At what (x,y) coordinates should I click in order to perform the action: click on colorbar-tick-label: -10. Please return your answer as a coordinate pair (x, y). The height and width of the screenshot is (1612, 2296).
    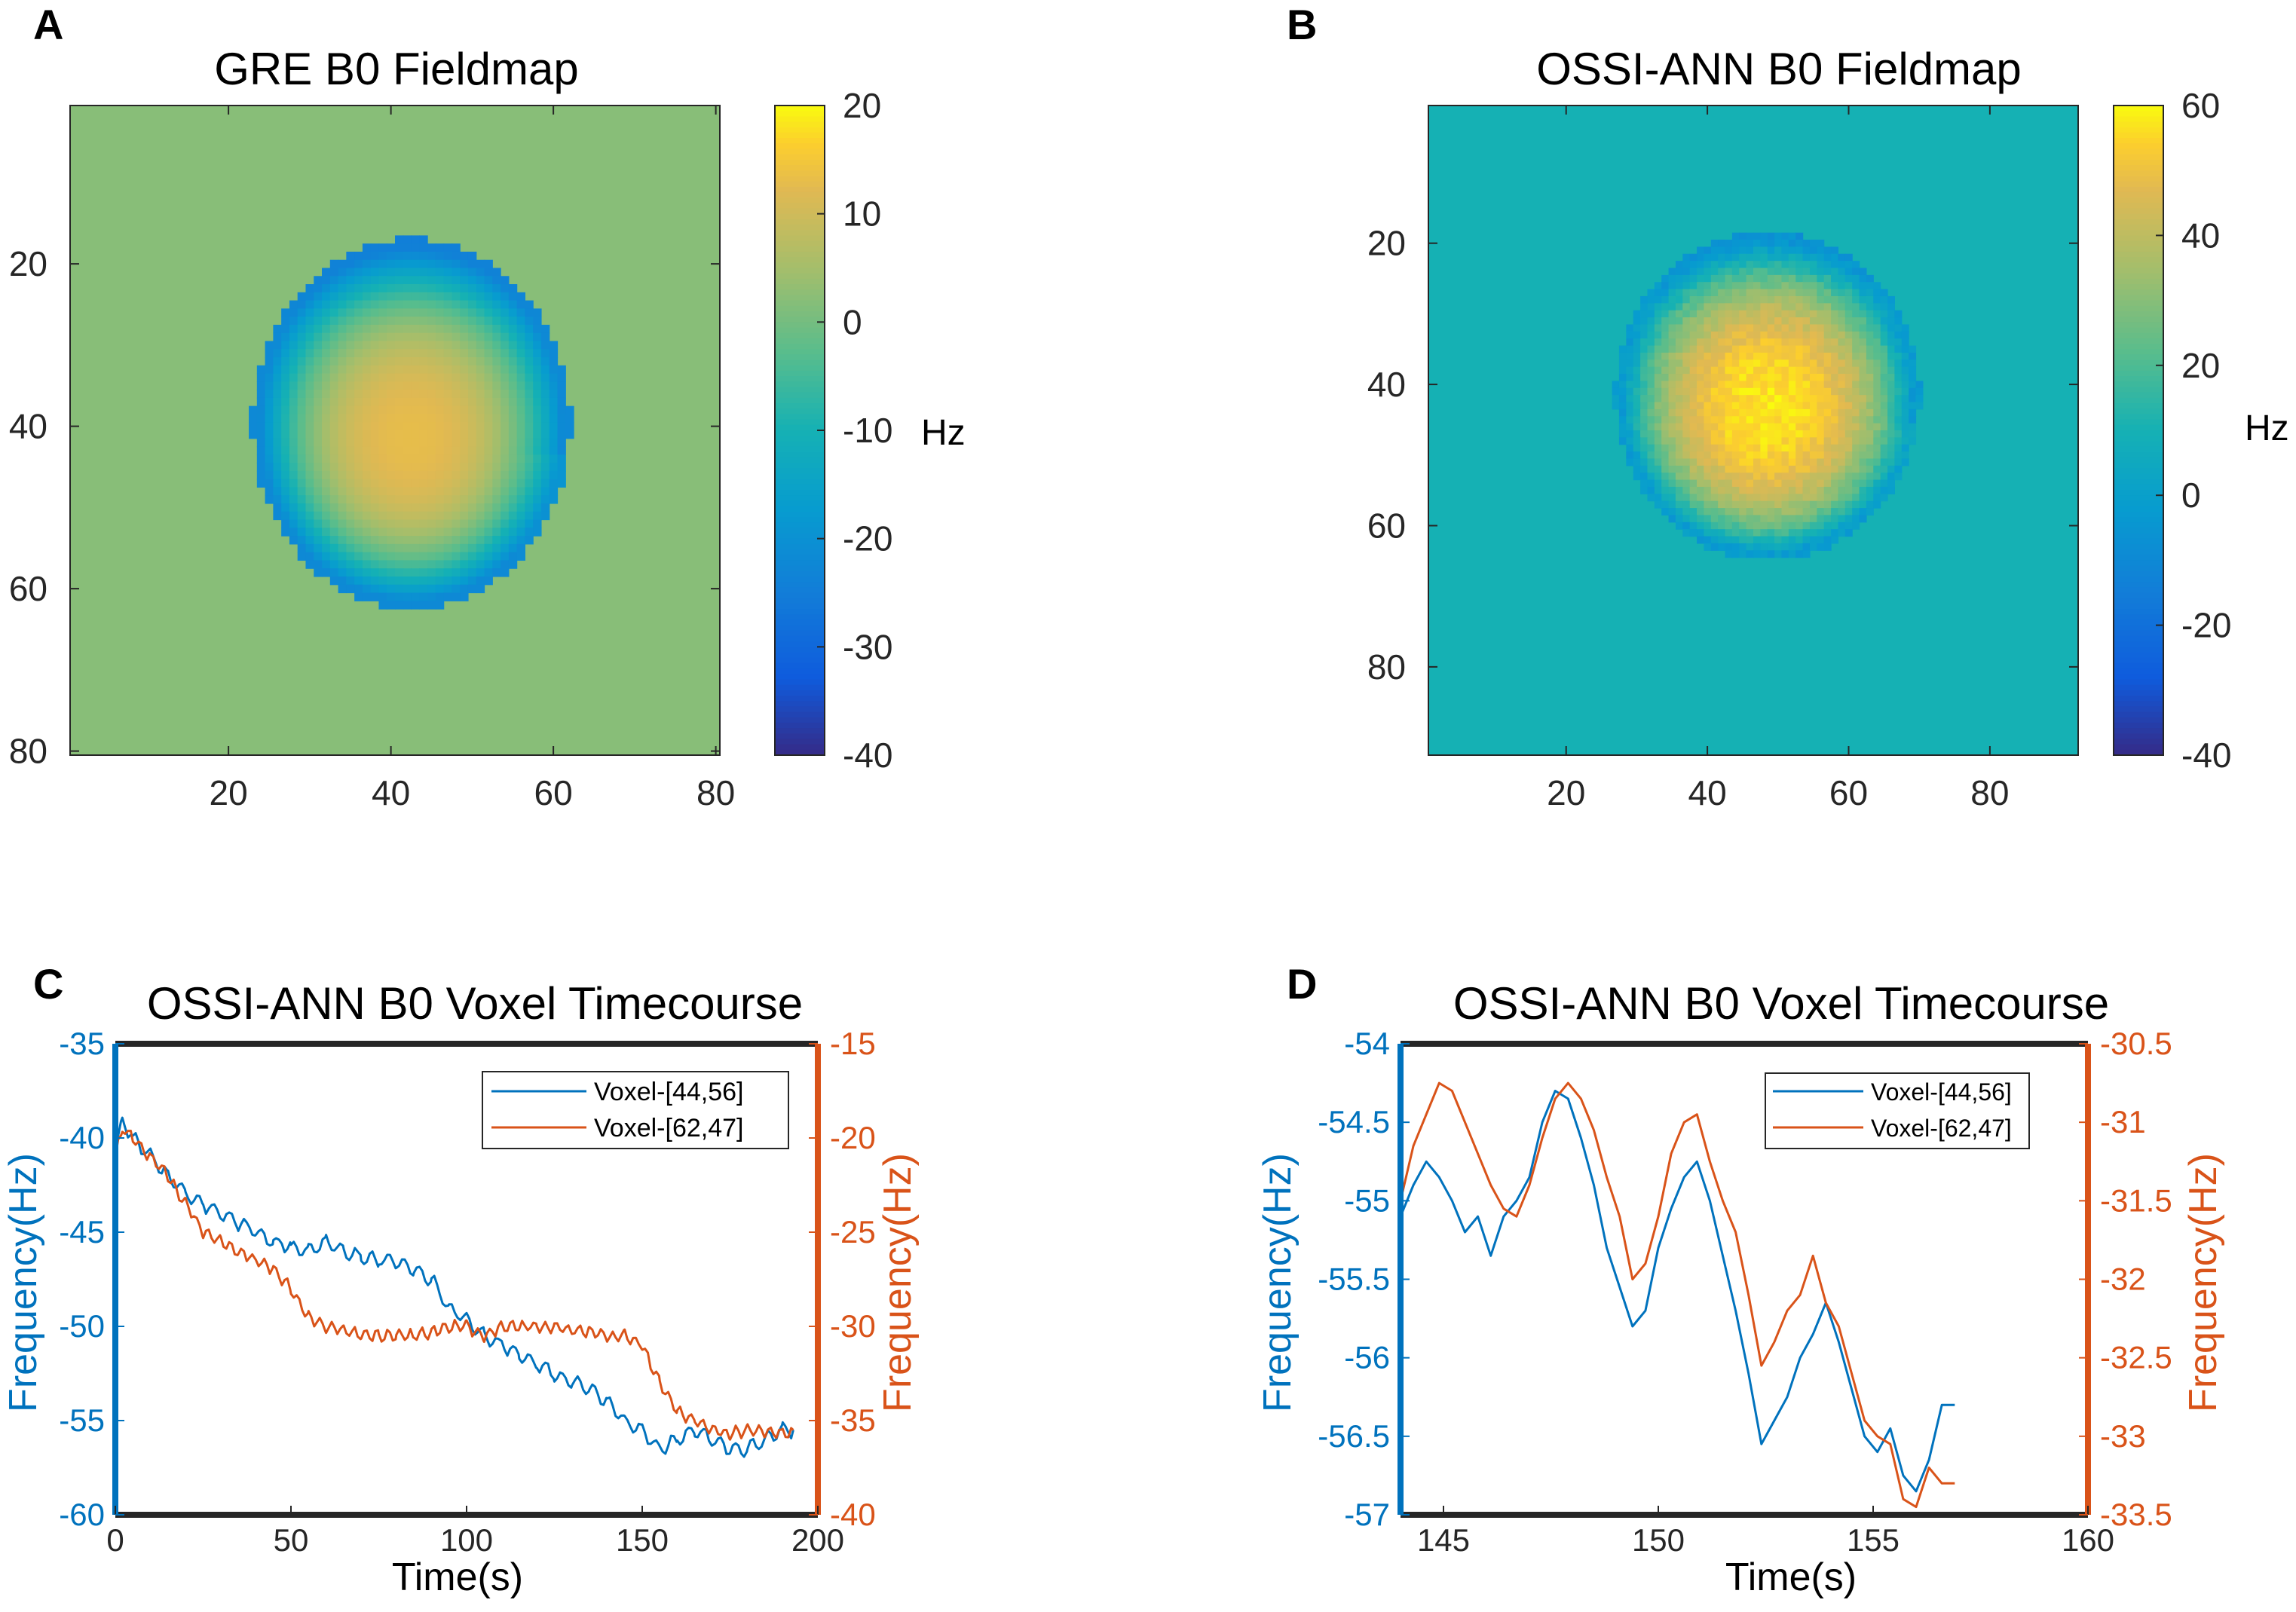
    Looking at the image, I should click on (867, 431).